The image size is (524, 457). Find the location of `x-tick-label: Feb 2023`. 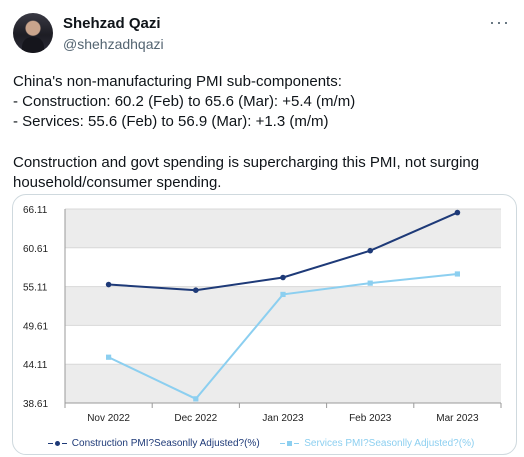

x-tick-label: Feb 2023 is located at coordinates (370, 418).